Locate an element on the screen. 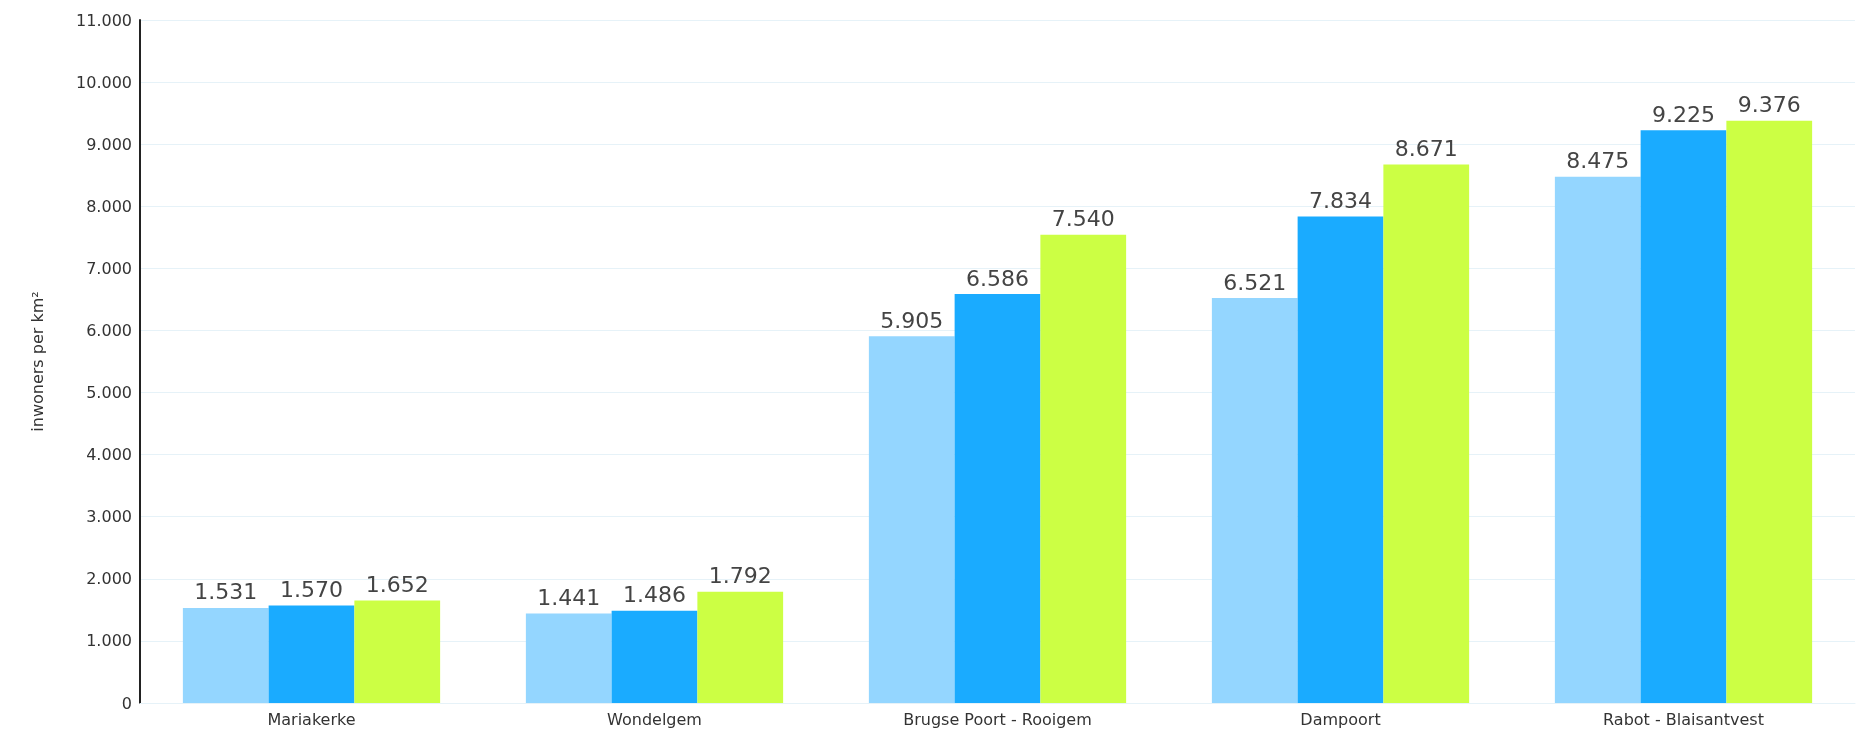  y-tick-label: 8.000 is located at coordinates (109, 206).